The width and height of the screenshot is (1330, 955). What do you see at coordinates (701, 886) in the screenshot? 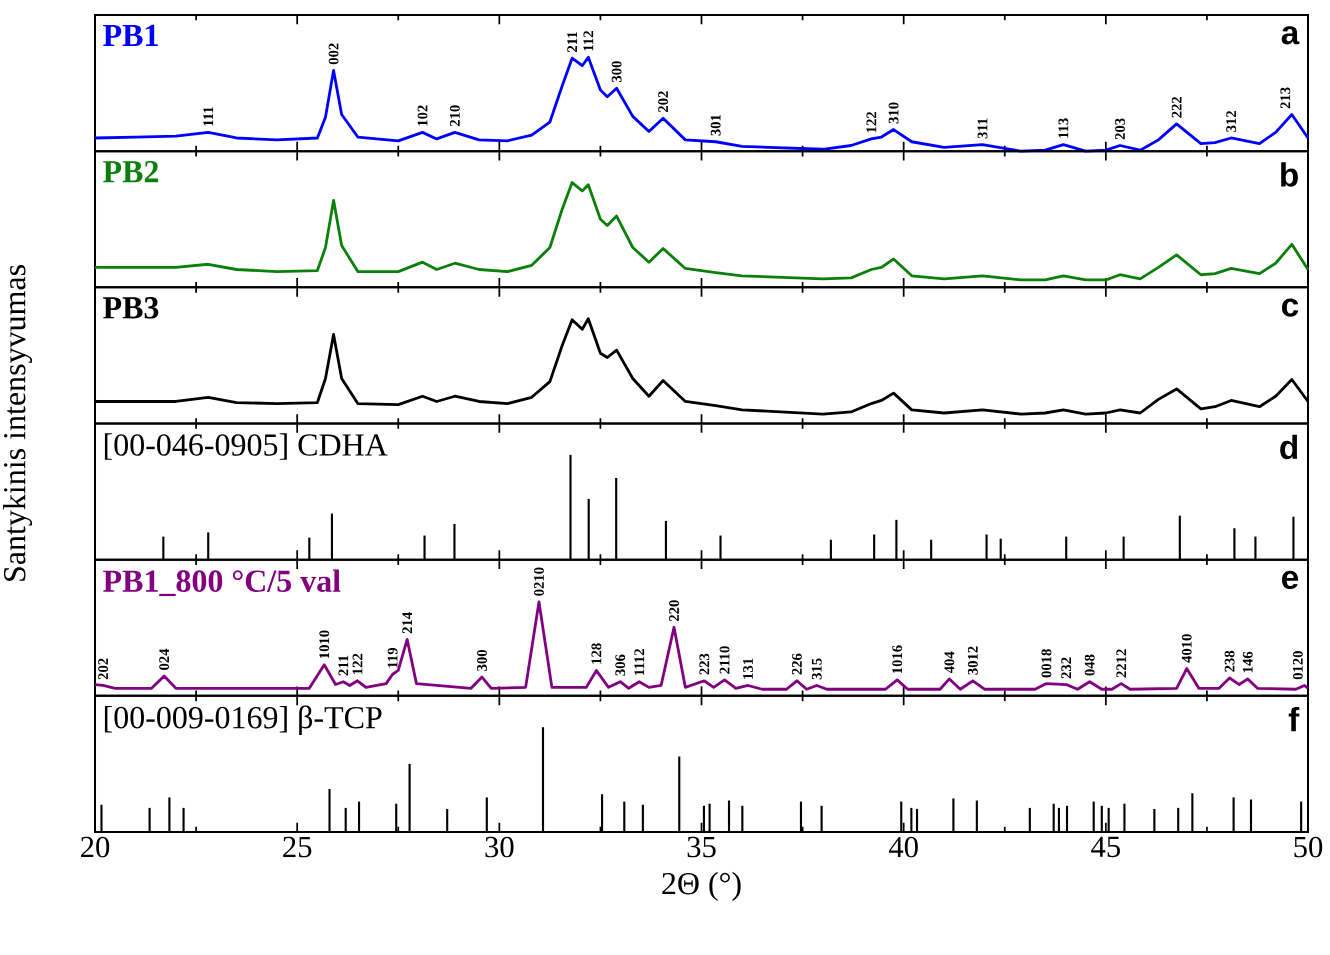
I see `x-axis-title: 2Θ (°)` at bounding box center [701, 886].